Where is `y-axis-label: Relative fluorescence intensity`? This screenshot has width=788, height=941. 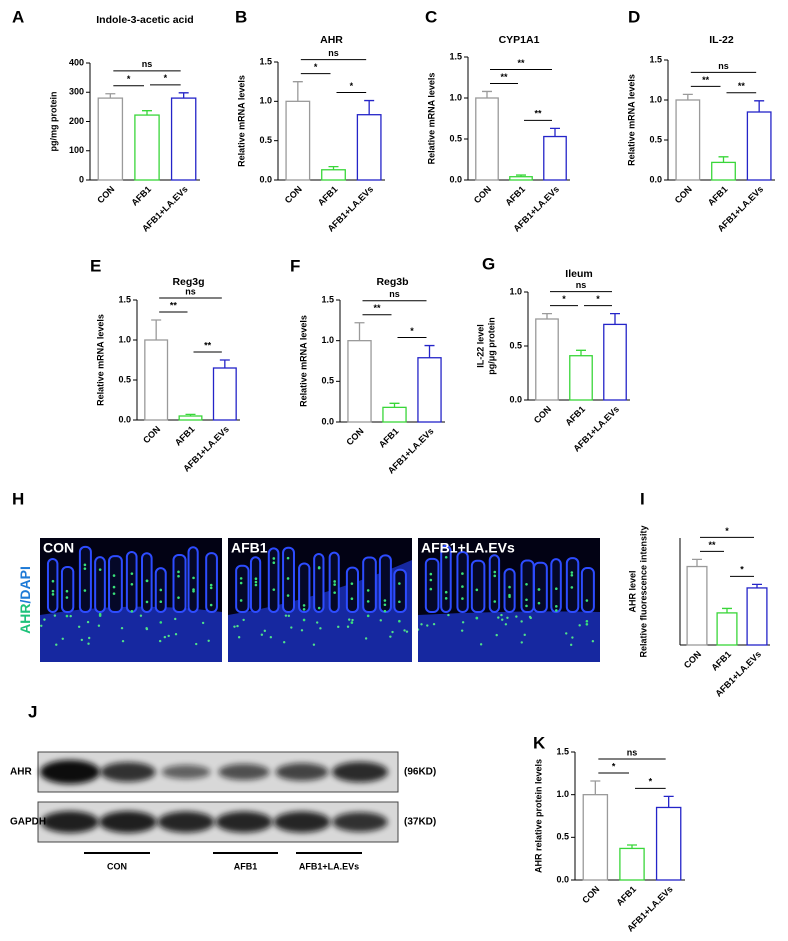
y-axis-label: Relative fluorescence intensity is located at coordinates (643, 591).